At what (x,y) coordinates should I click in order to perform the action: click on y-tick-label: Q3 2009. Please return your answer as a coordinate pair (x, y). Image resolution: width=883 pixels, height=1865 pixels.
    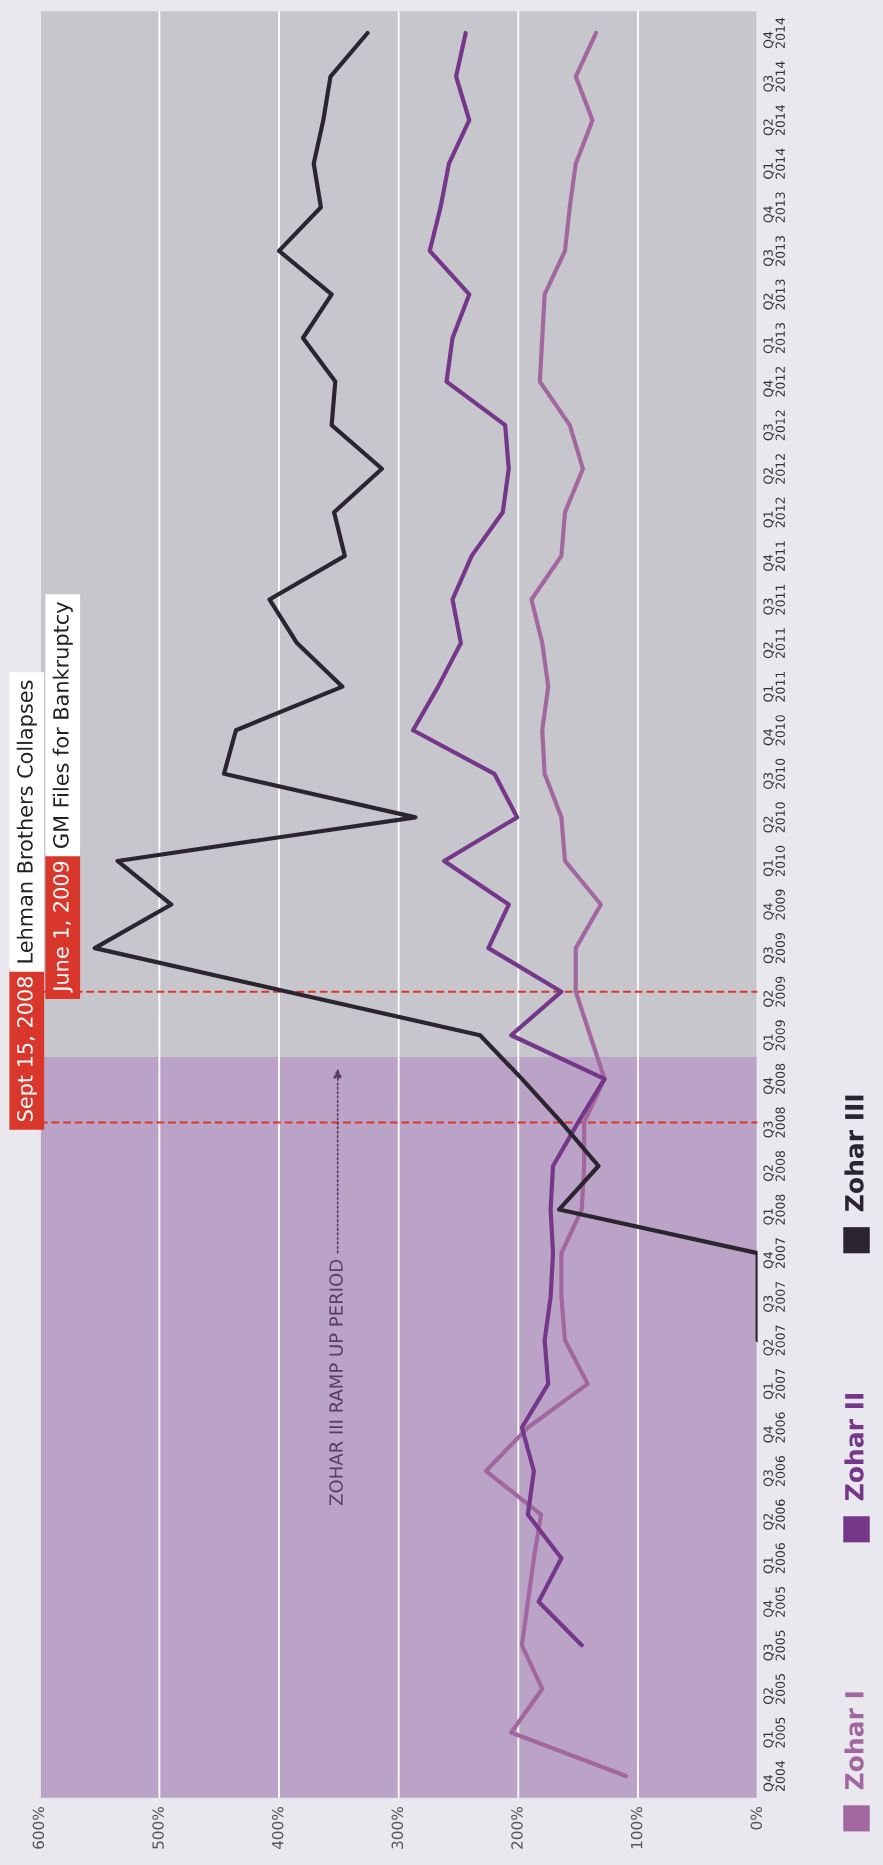
    Looking at the image, I should click on (774, 948).